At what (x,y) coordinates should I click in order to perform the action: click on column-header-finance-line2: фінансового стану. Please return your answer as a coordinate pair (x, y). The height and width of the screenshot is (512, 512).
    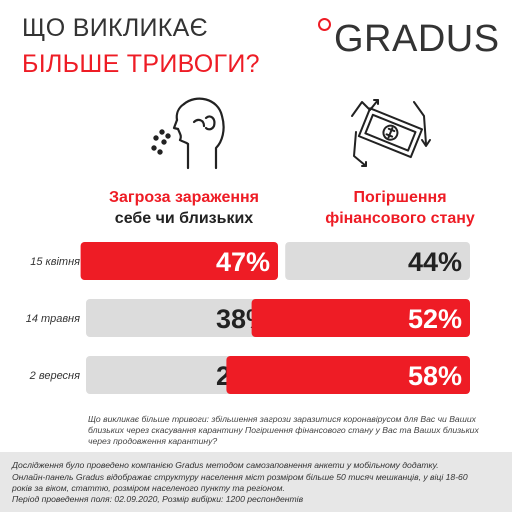
    Looking at the image, I should click on (400, 218).